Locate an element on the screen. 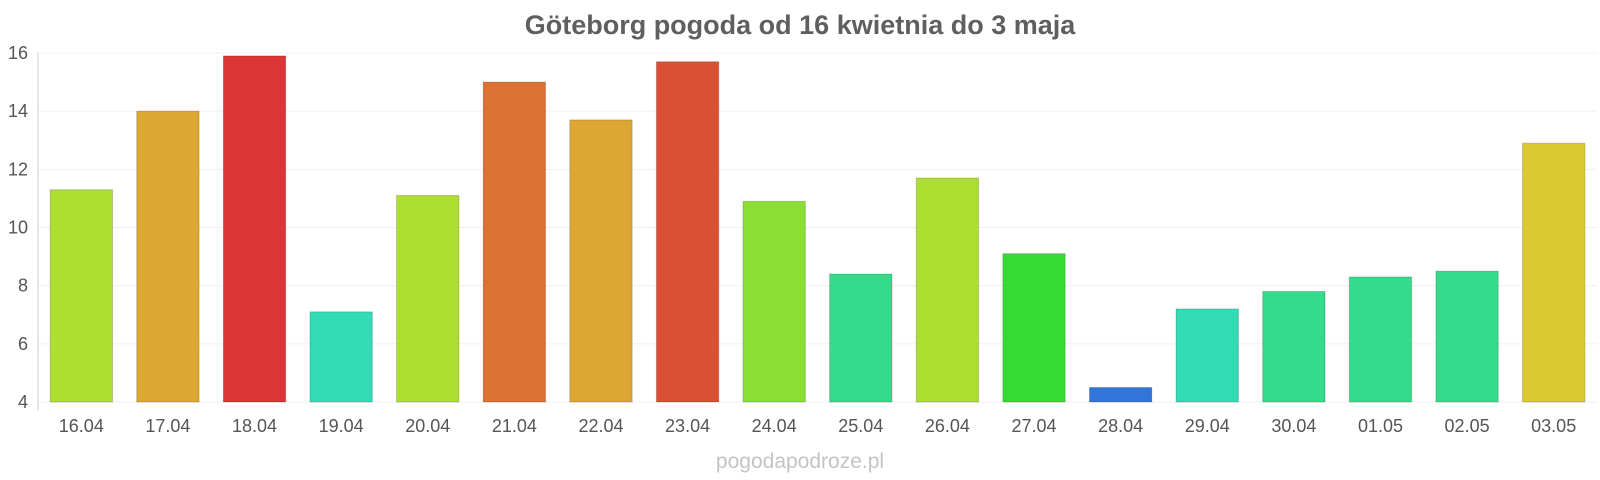 This screenshot has width=1600, height=480. y-tick-label: 6 is located at coordinates (23, 344).